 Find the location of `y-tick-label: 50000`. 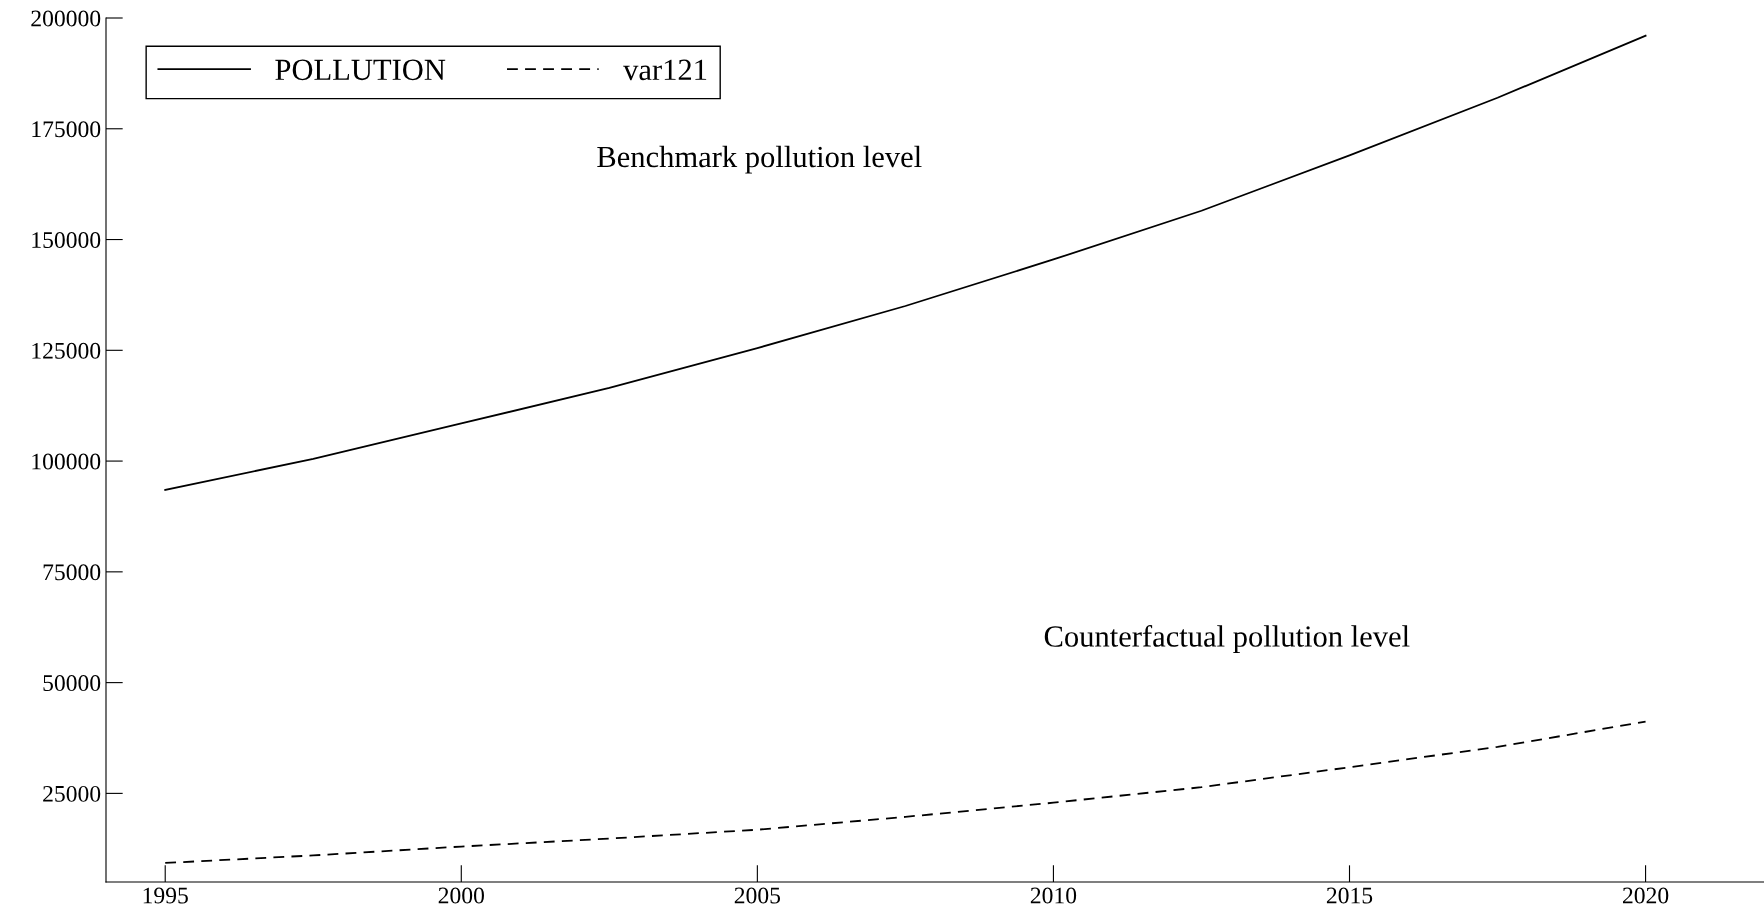

y-tick-label: 50000 is located at coordinates (72, 683).